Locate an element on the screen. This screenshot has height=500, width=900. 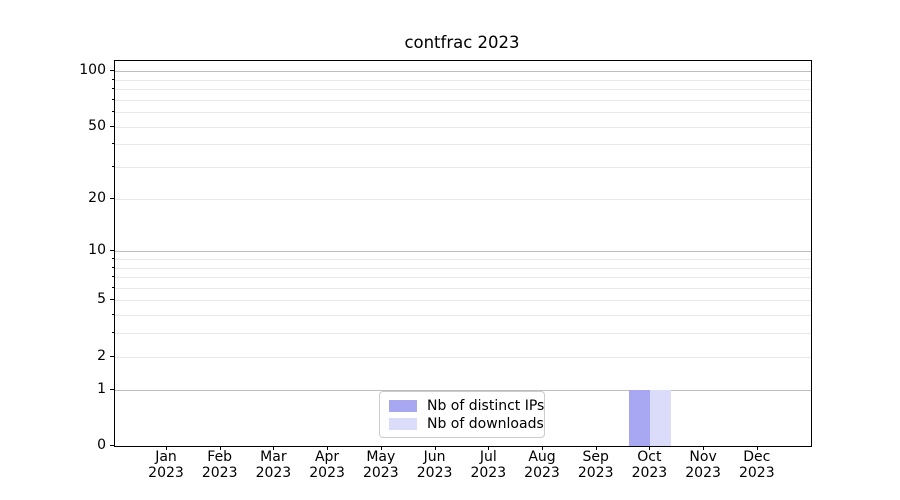
legend-row-distinct-ips: Nb of distinct IPs is located at coordinates (466, 405).